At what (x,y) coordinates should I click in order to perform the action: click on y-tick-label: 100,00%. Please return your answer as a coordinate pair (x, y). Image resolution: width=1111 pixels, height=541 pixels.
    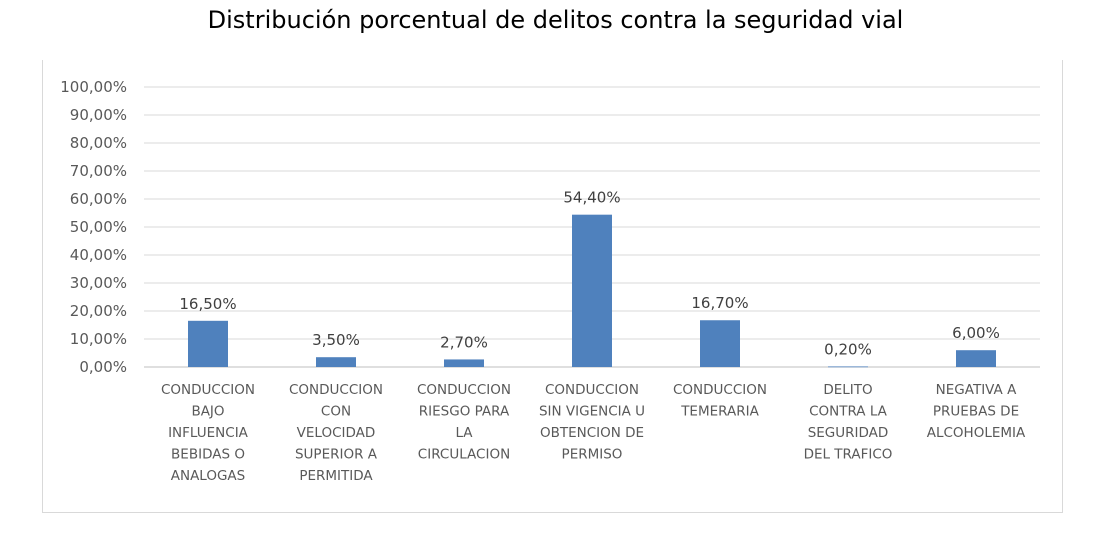
    Looking at the image, I should click on (93, 87).